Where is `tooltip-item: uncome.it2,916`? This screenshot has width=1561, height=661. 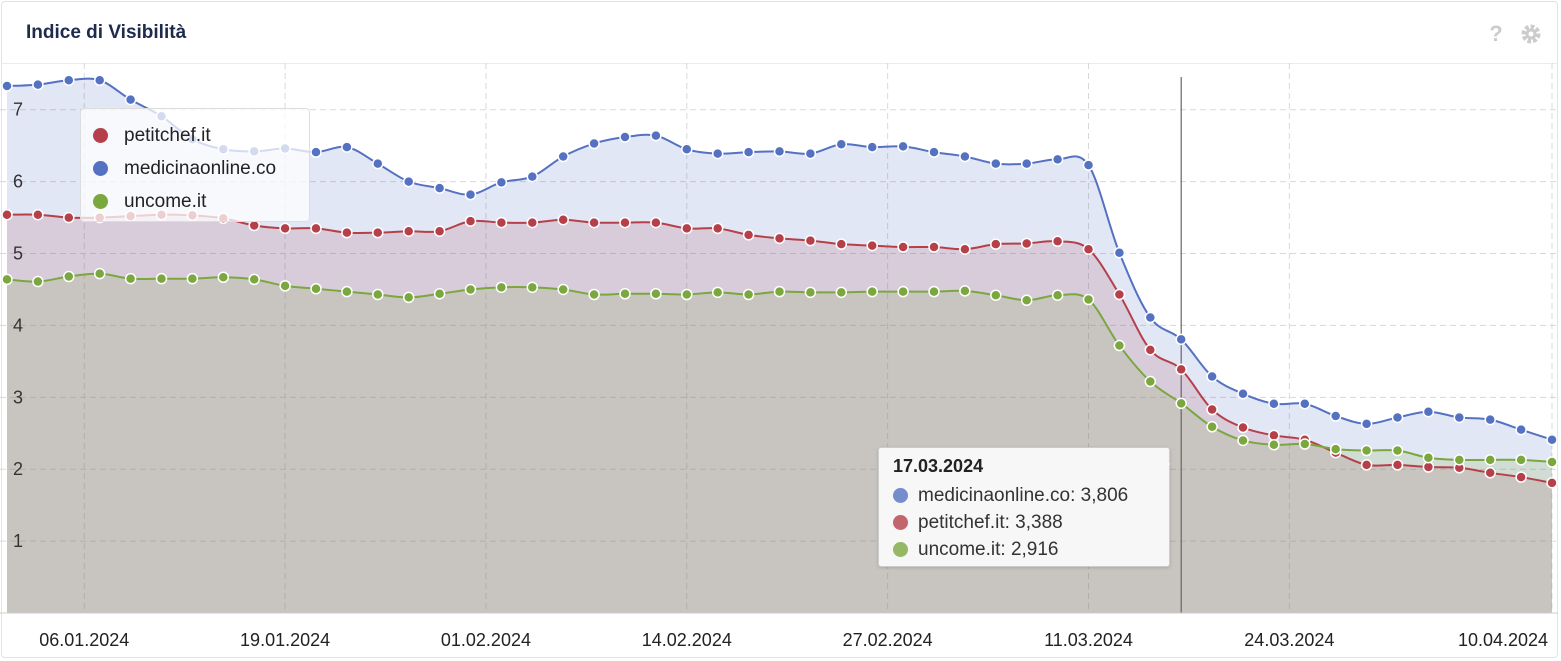 tooltip-item: uncome.it2,916 is located at coordinates (1031, 549).